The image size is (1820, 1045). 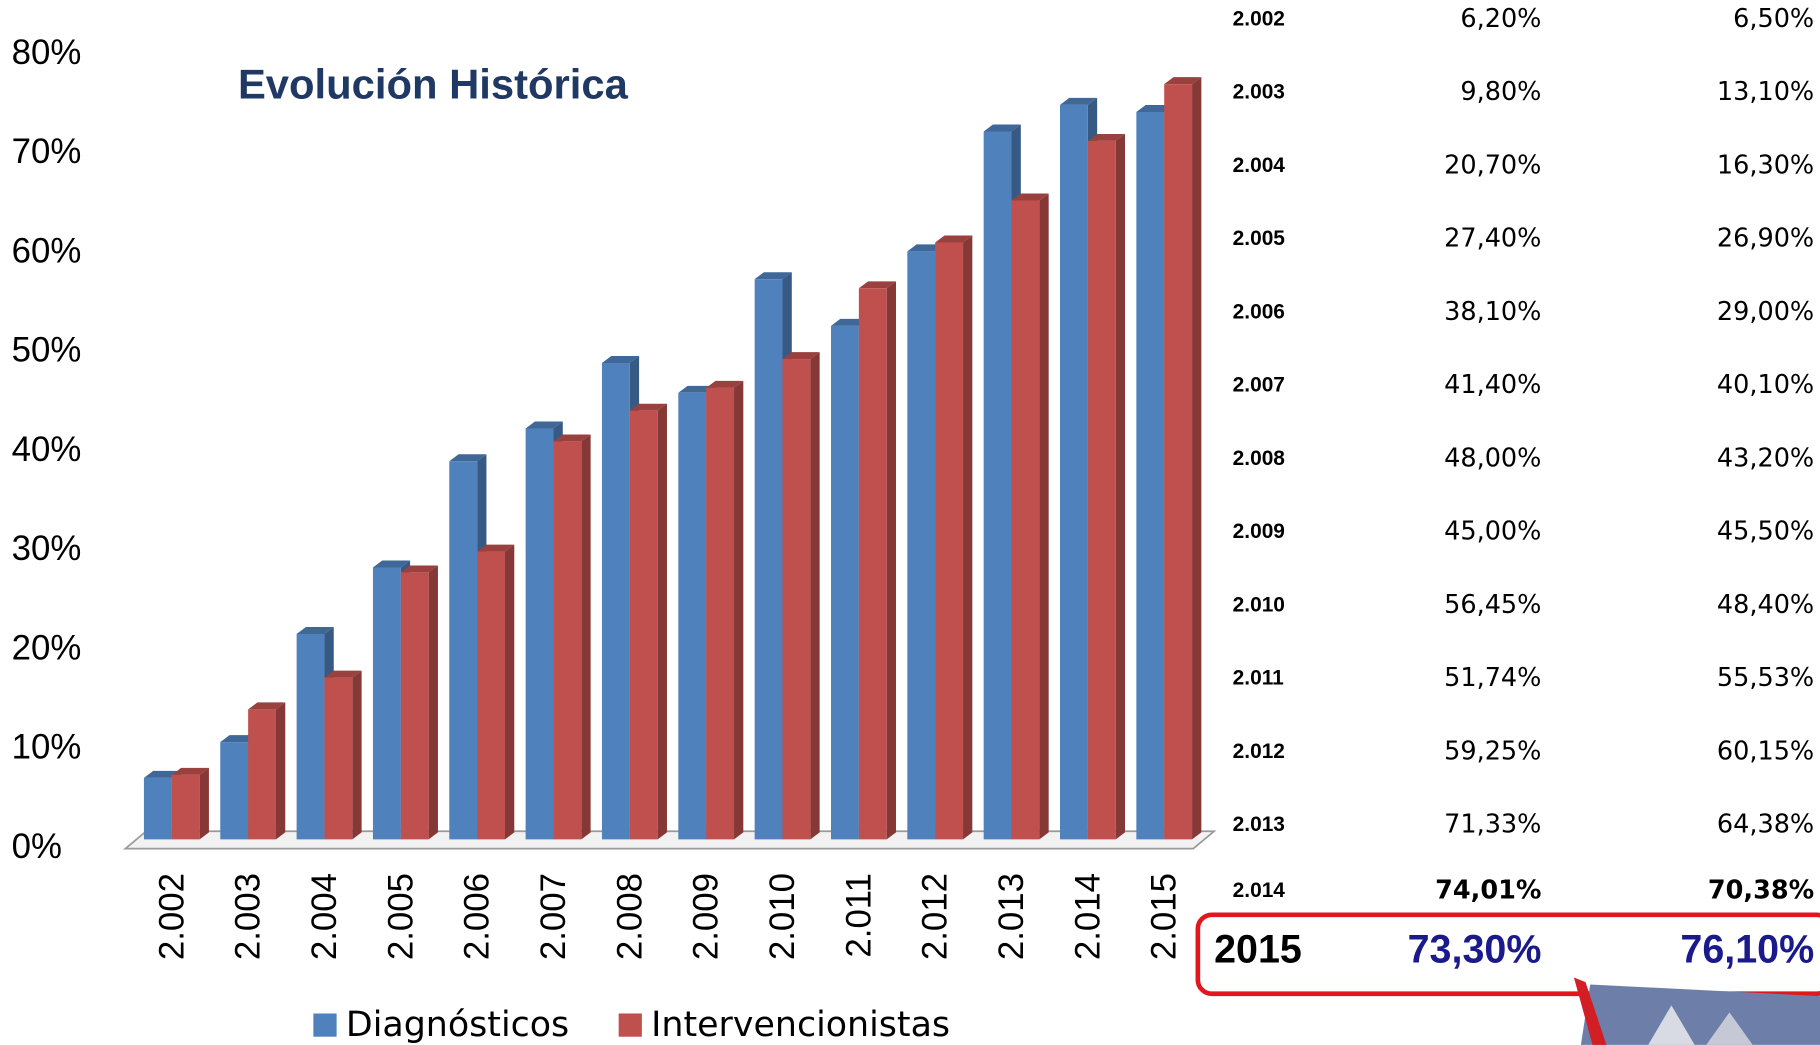 I want to click on x-tick-label: 2.013, so click(x=1011, y=916).